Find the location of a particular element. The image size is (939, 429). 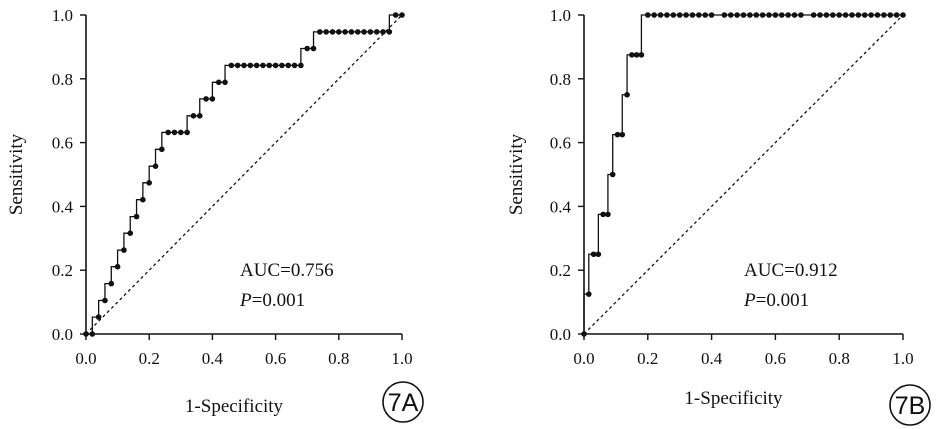

y-tick-label: 0.2 is located at coordinates (62, 270).